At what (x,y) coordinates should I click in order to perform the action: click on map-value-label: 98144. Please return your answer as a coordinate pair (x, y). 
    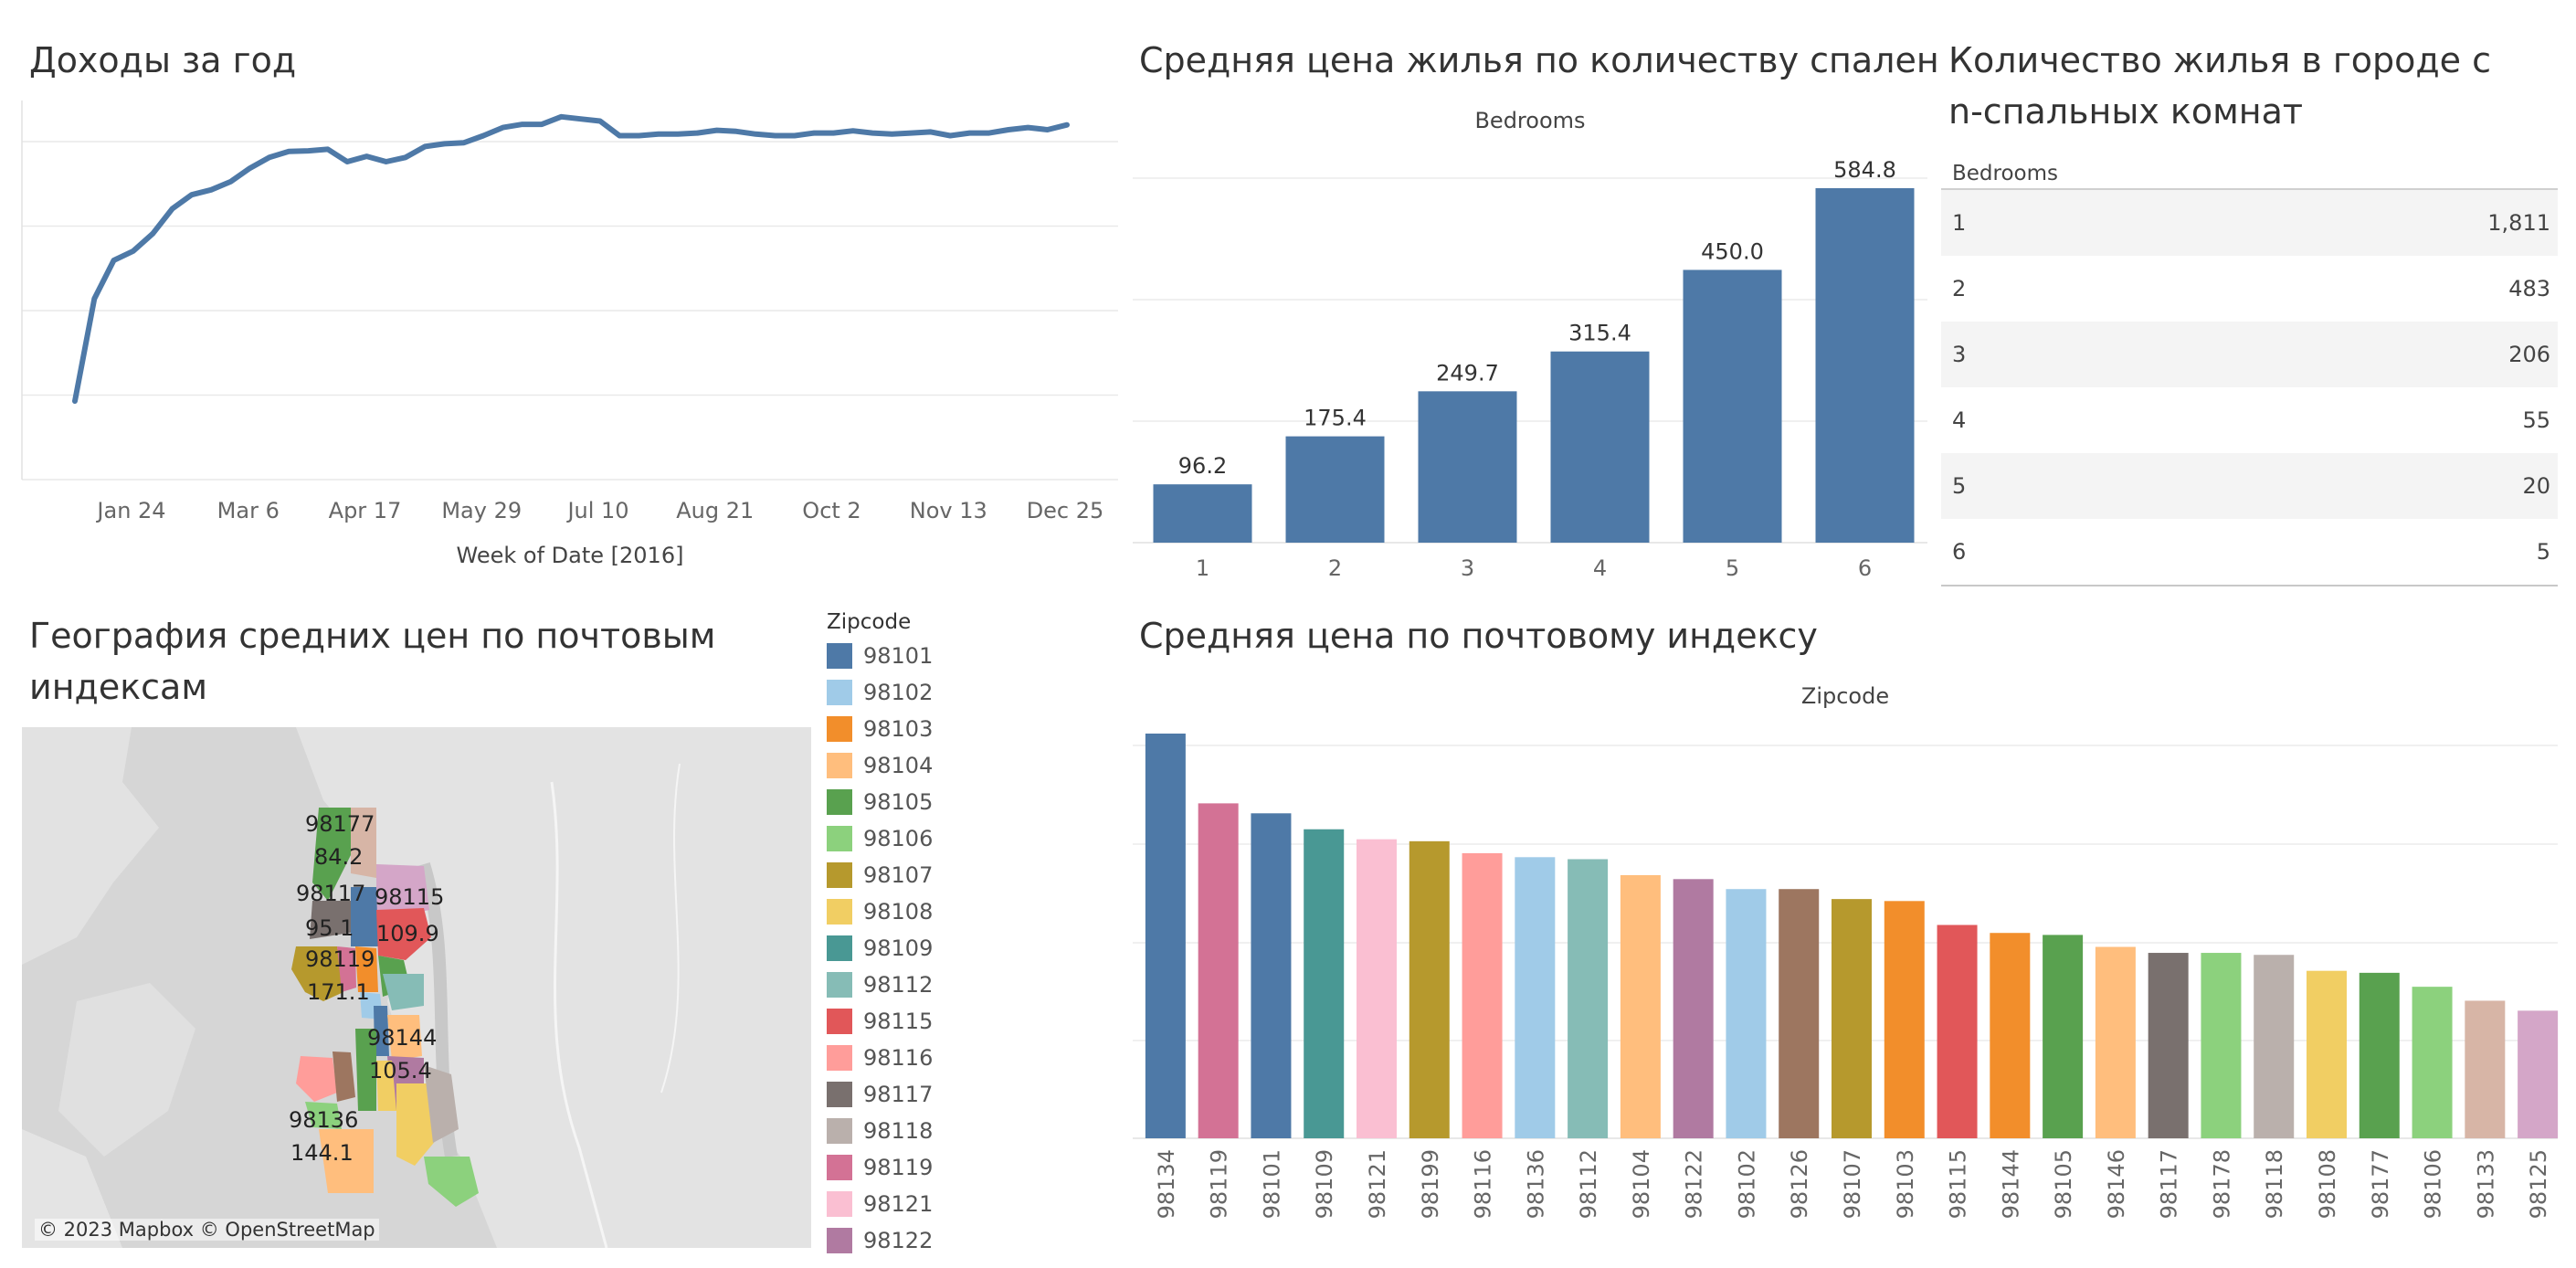
    Looking at the image, I should click on (402, 1038).